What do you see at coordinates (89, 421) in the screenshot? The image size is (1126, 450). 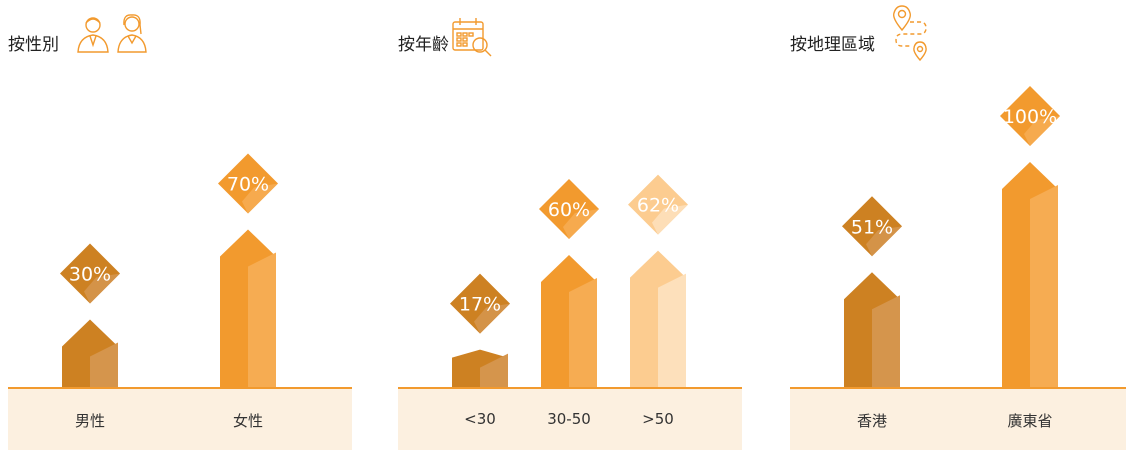 I see `category-label: 男性` at bounding box center [89, 421].